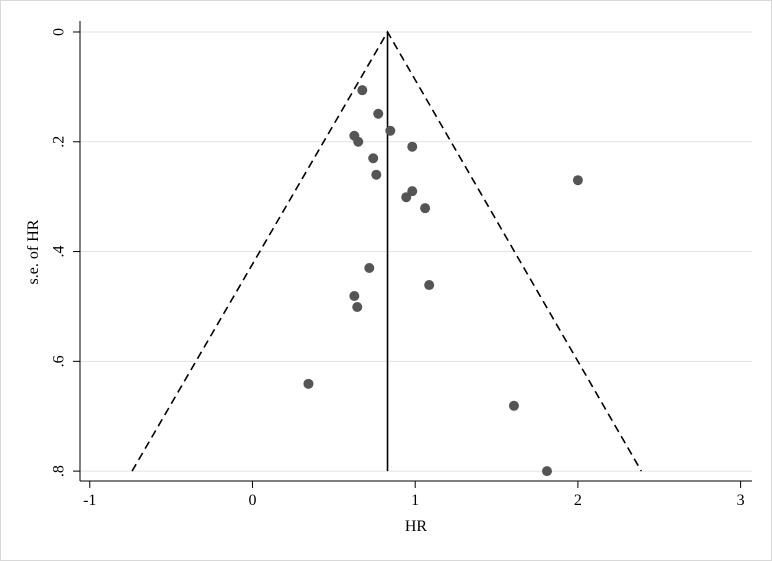  What do you see at coordinates (415, 500) in the screenshot?
I see `x-tick-label: 1` at bounding box center [415, 500].